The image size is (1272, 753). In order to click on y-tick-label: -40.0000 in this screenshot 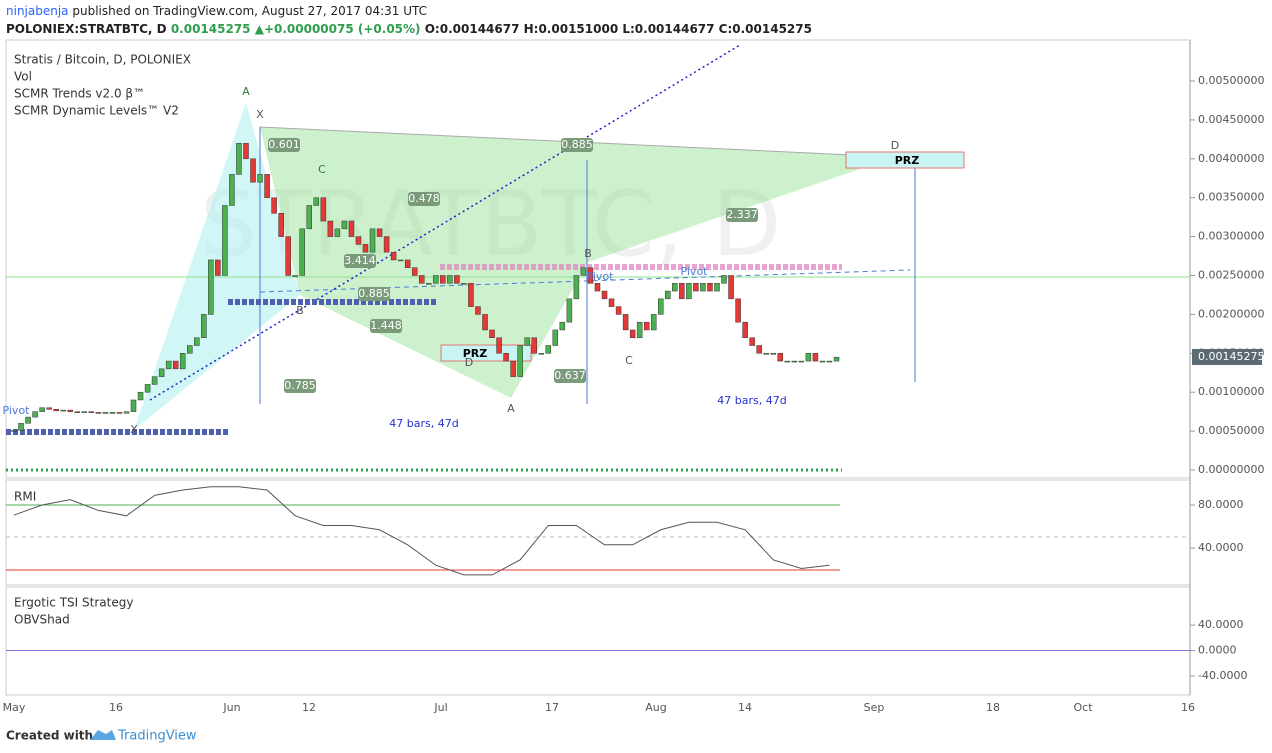, I will do `click(1222, 675)`.